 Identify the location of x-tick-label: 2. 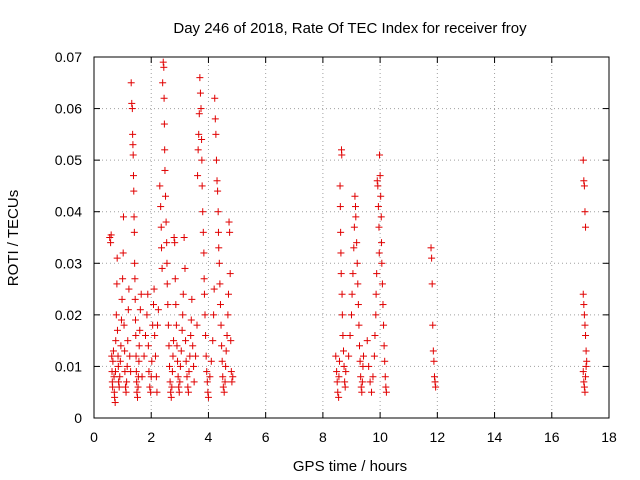
(151, 437).